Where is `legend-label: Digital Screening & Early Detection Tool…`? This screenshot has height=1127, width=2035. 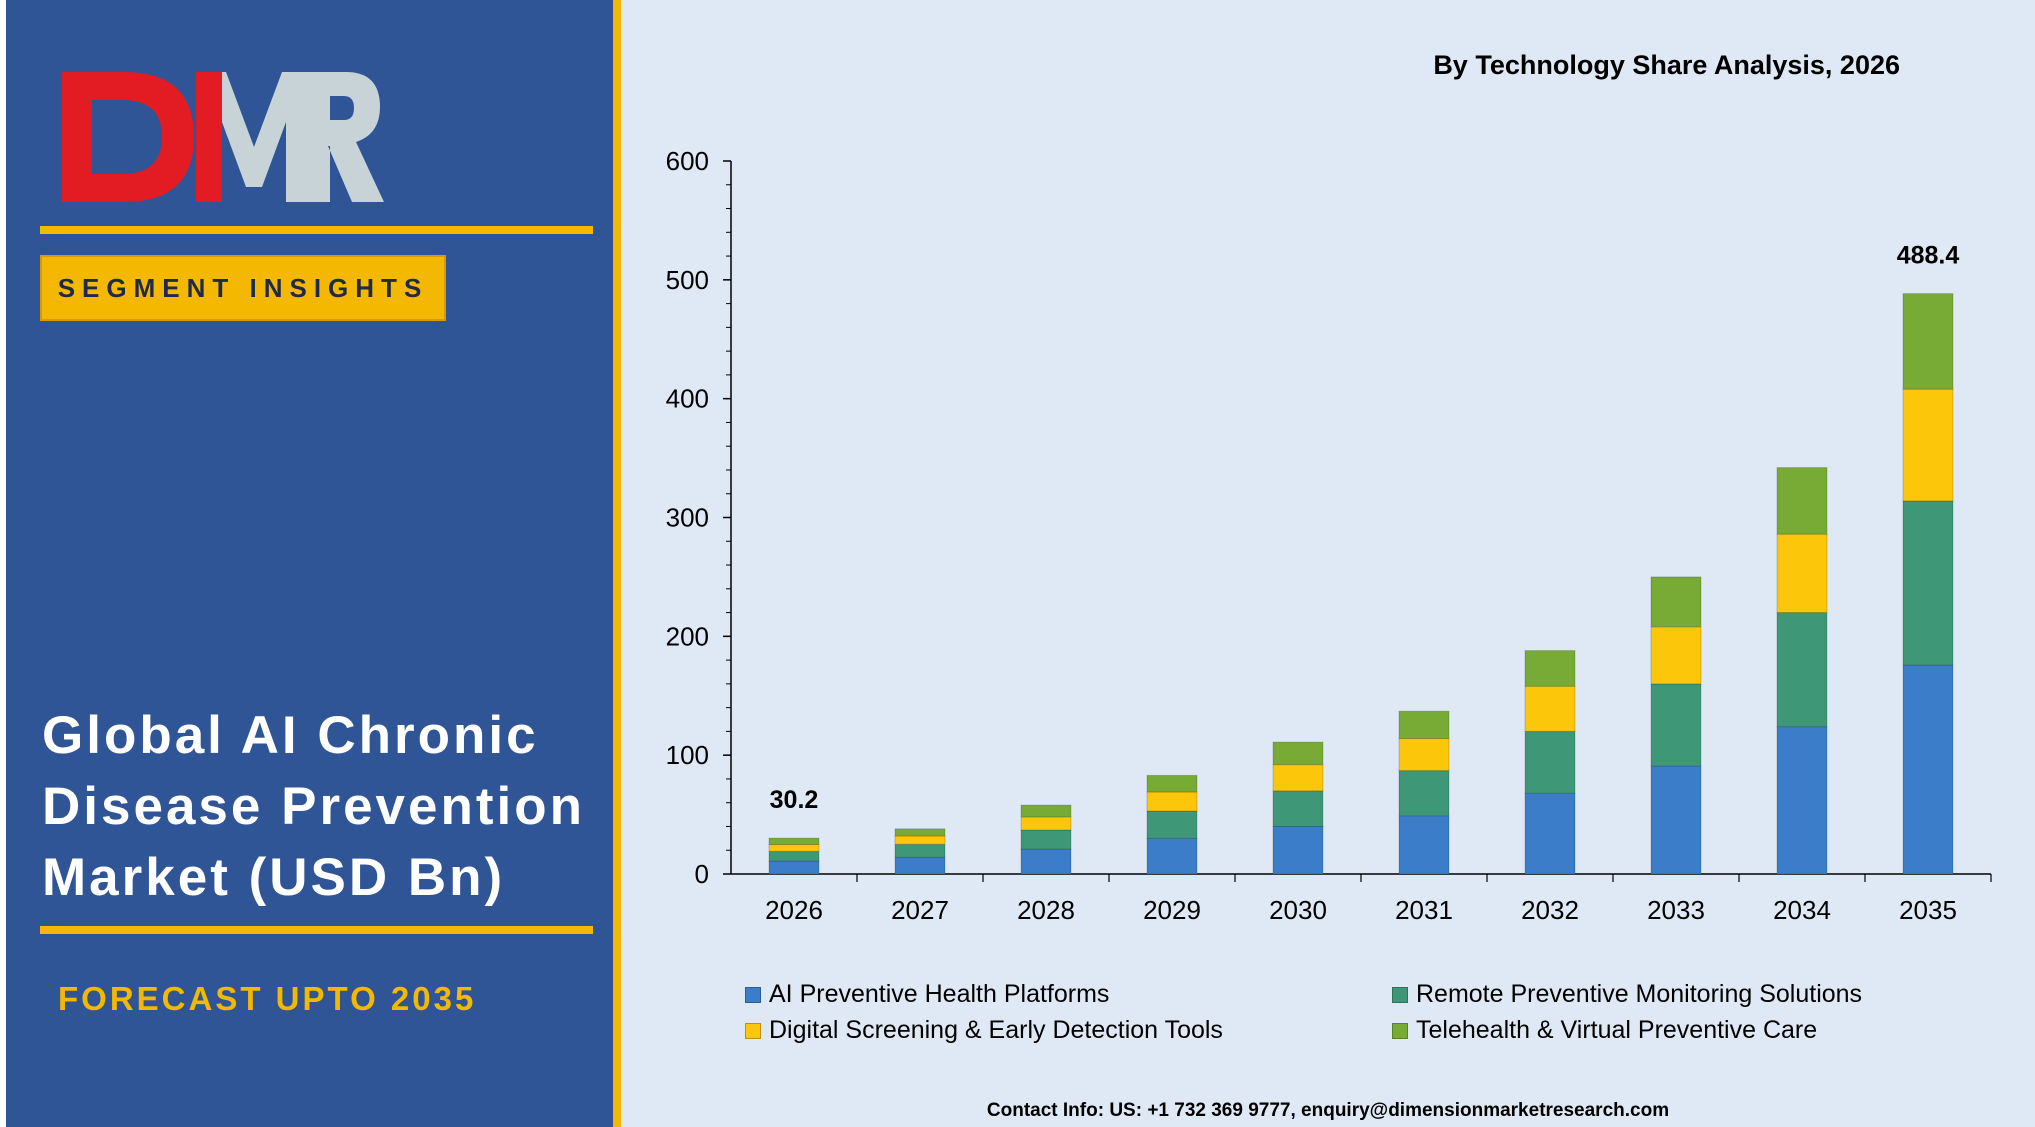 legend-label: Digital Screening & Early Detection Tool… is located at coordinates (996, 1030).